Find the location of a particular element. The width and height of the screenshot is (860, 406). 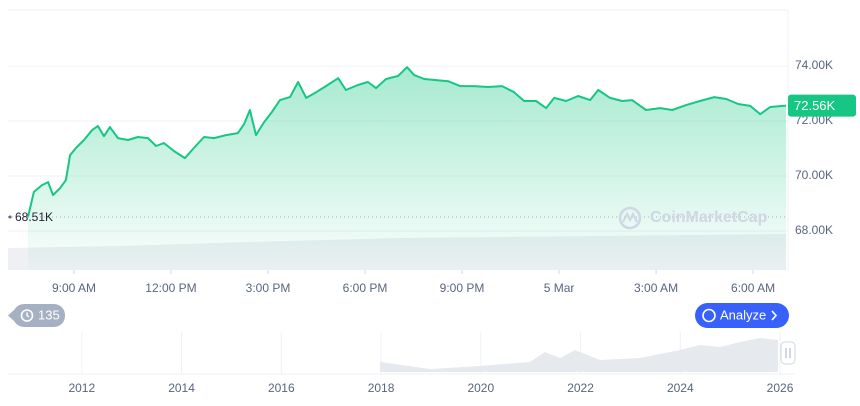

open-price-dot is located at coordinates (10, 217).